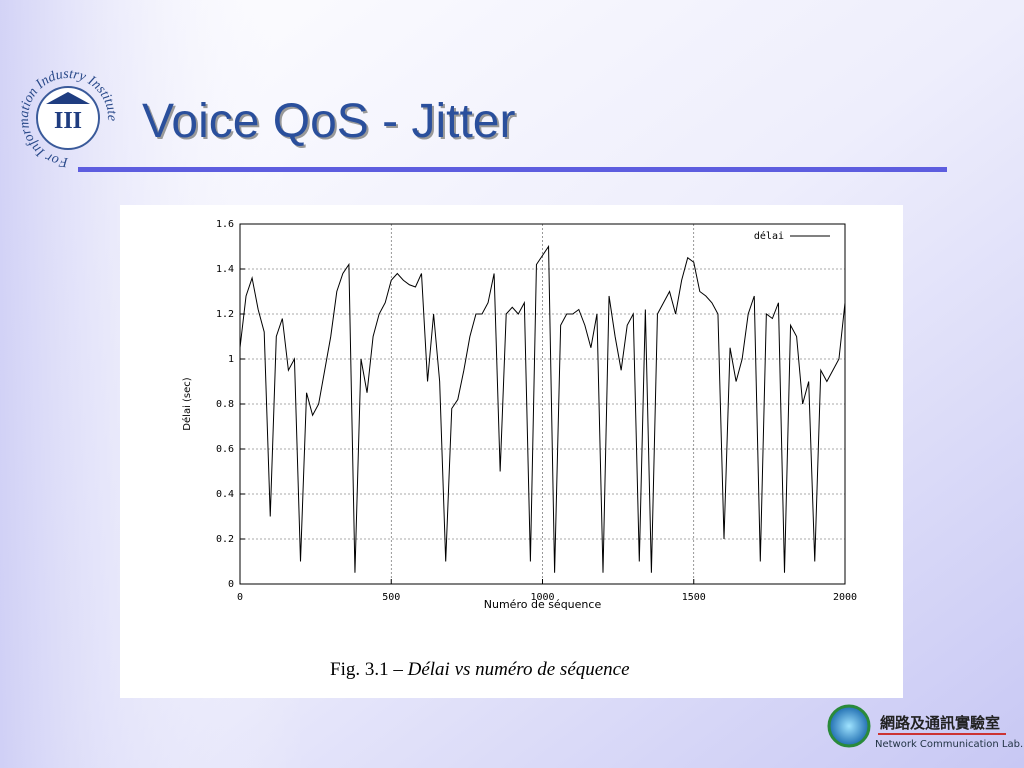 The image size is (1024, 768). Describe the element at coordinates (240, 597) in the screenshot. I see `x-tick-label: 0` at that location.